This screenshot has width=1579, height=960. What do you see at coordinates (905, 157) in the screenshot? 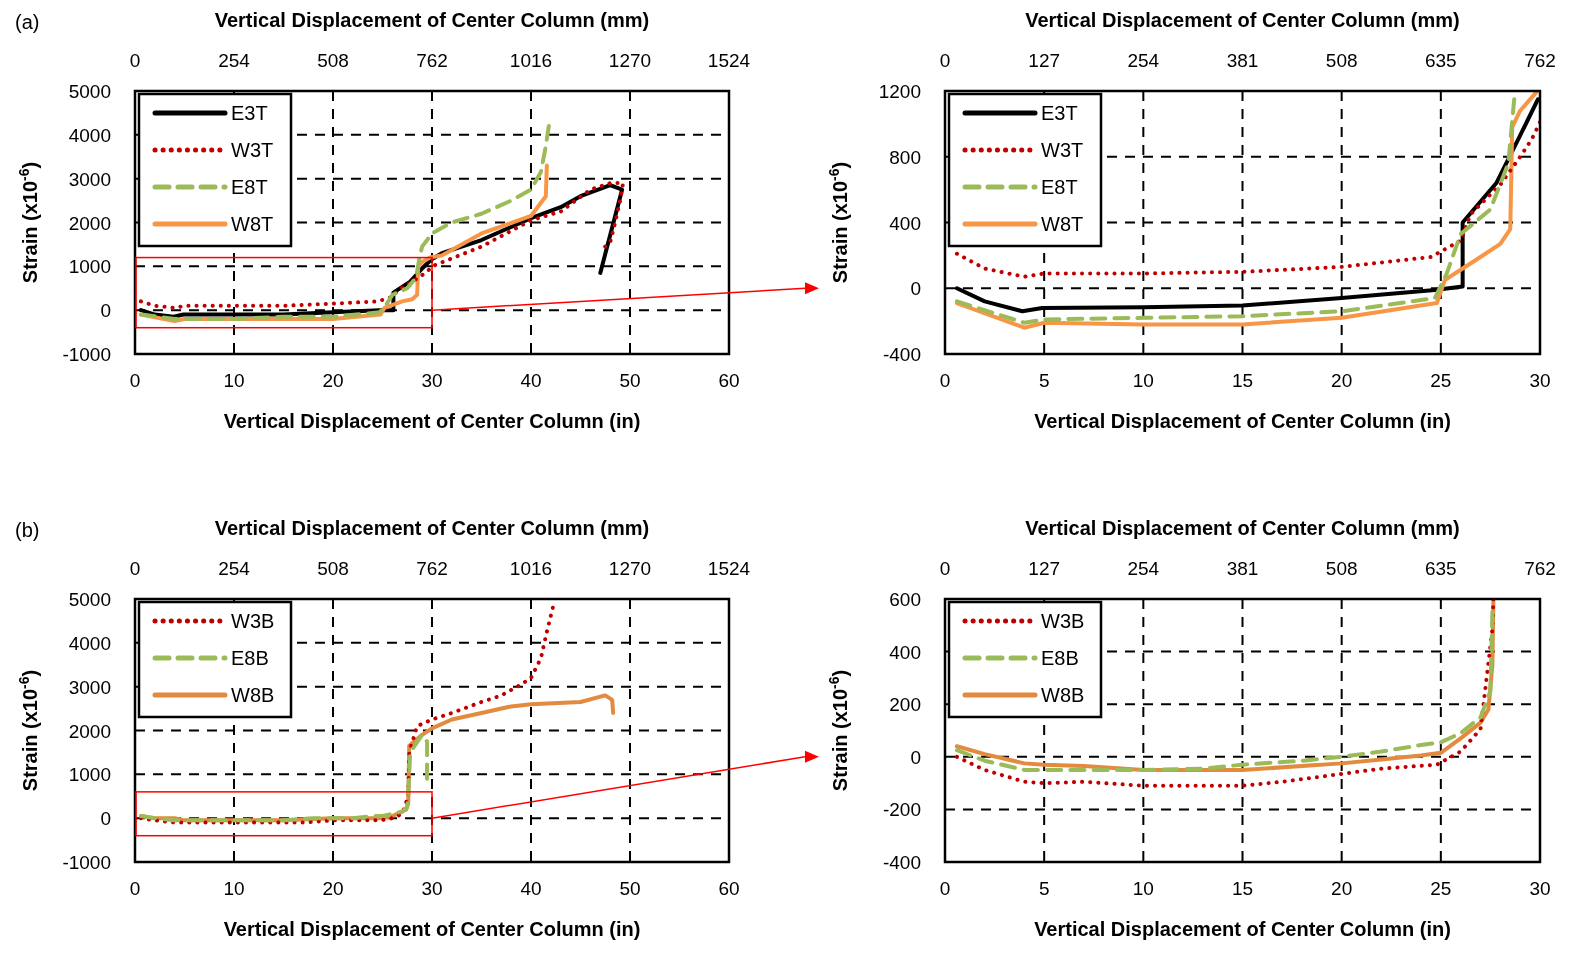
I see `y-tick-label: 800` at bounding box center [905, 157].